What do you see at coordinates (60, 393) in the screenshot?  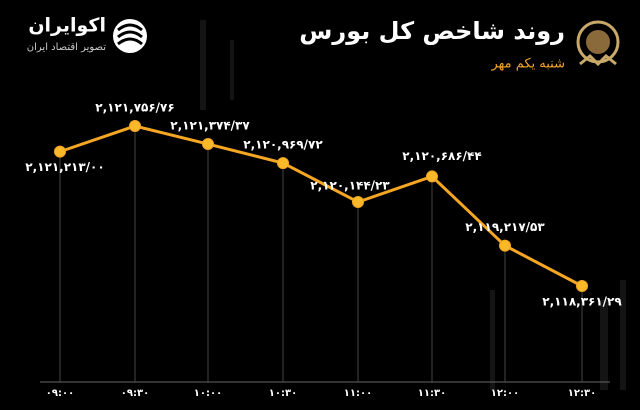 I see `x-tick-label: ۰۹:۰۰` at bounding box center [60, 393].